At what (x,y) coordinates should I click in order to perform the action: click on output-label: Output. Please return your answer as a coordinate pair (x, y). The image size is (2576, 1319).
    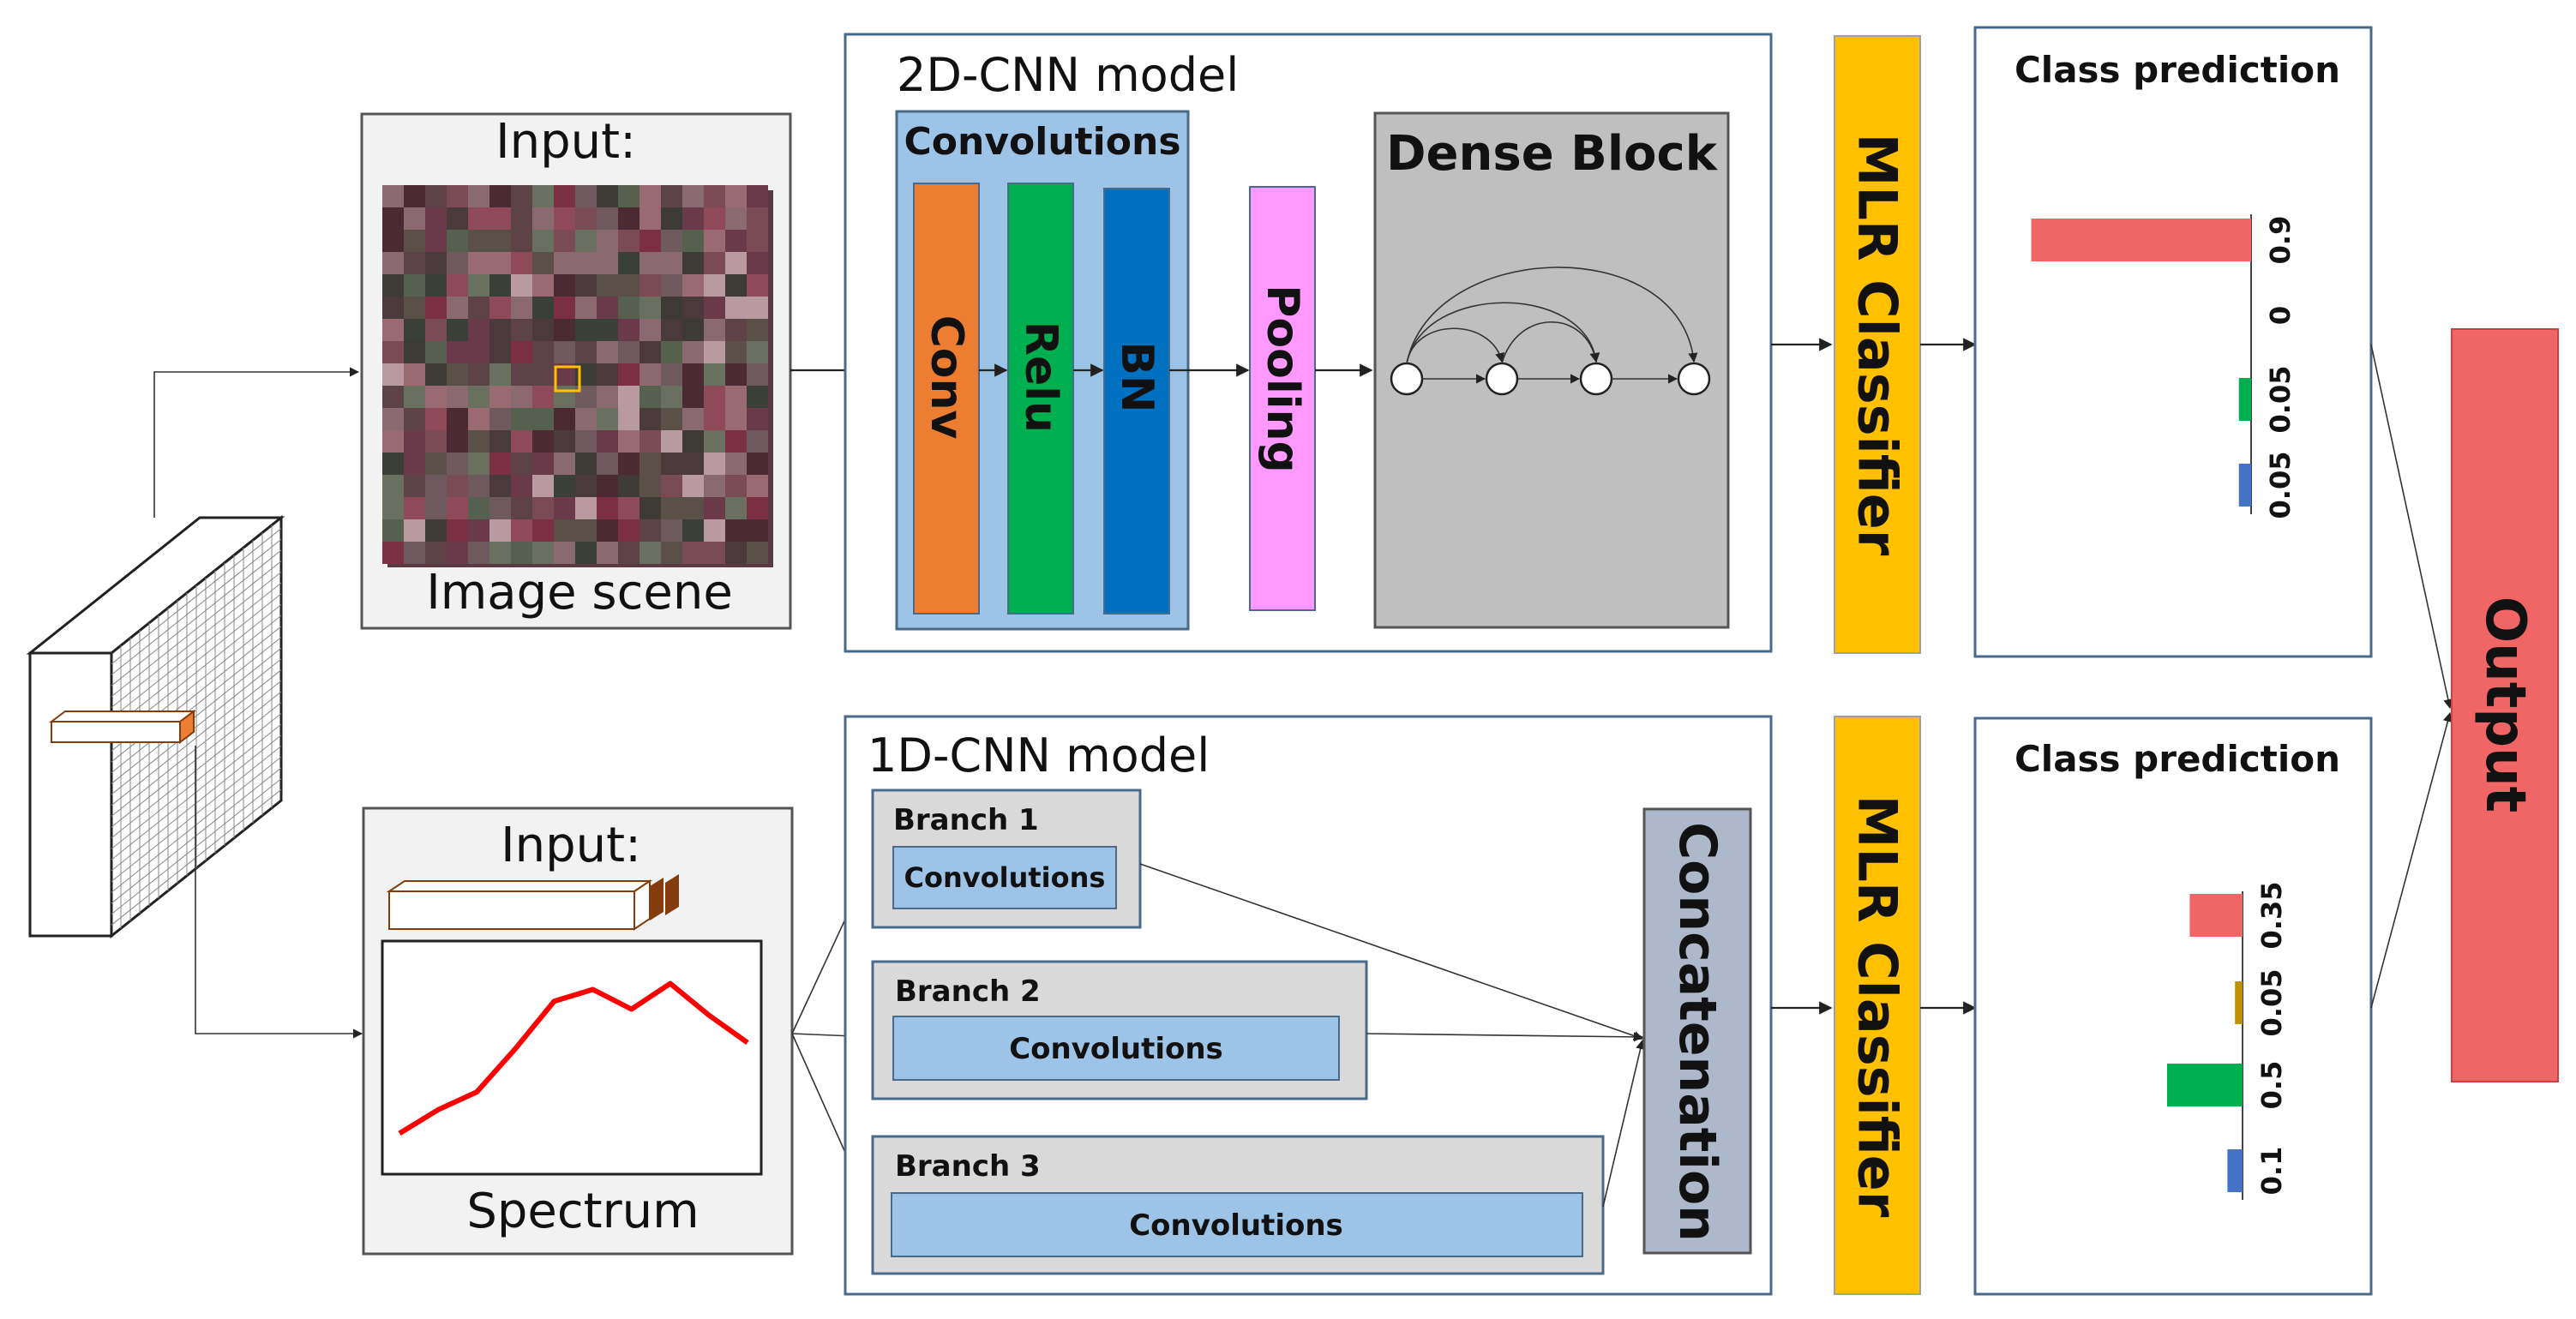
    Looking at the image, I should click on (2505, 705).